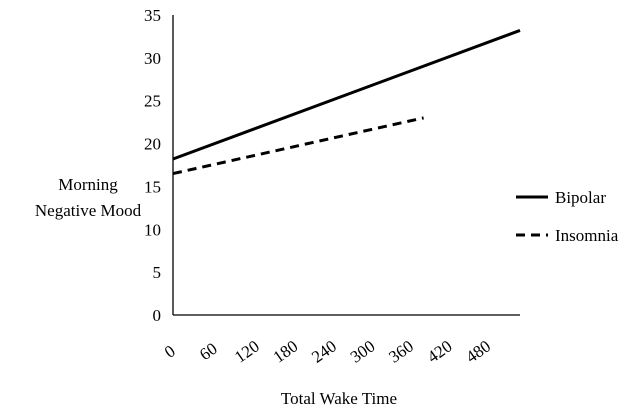 This screenshot has width=639, height=412. Describe the element at coordinates (152, 15) in the screenshot. I see `y-tick-label: 35` at that location.